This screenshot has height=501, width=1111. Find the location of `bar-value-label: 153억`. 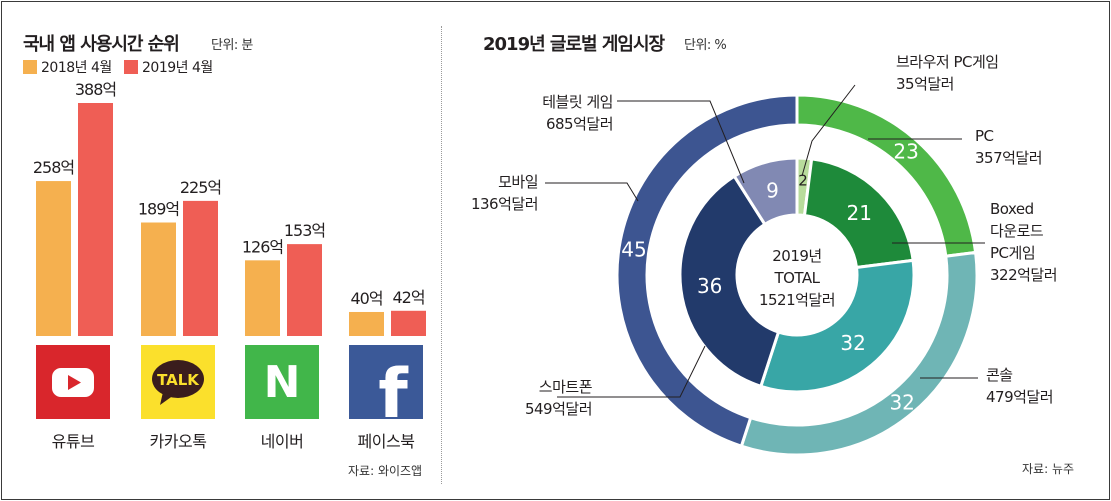

bar-value-label: 153억 is located at coordinates (304, 230).